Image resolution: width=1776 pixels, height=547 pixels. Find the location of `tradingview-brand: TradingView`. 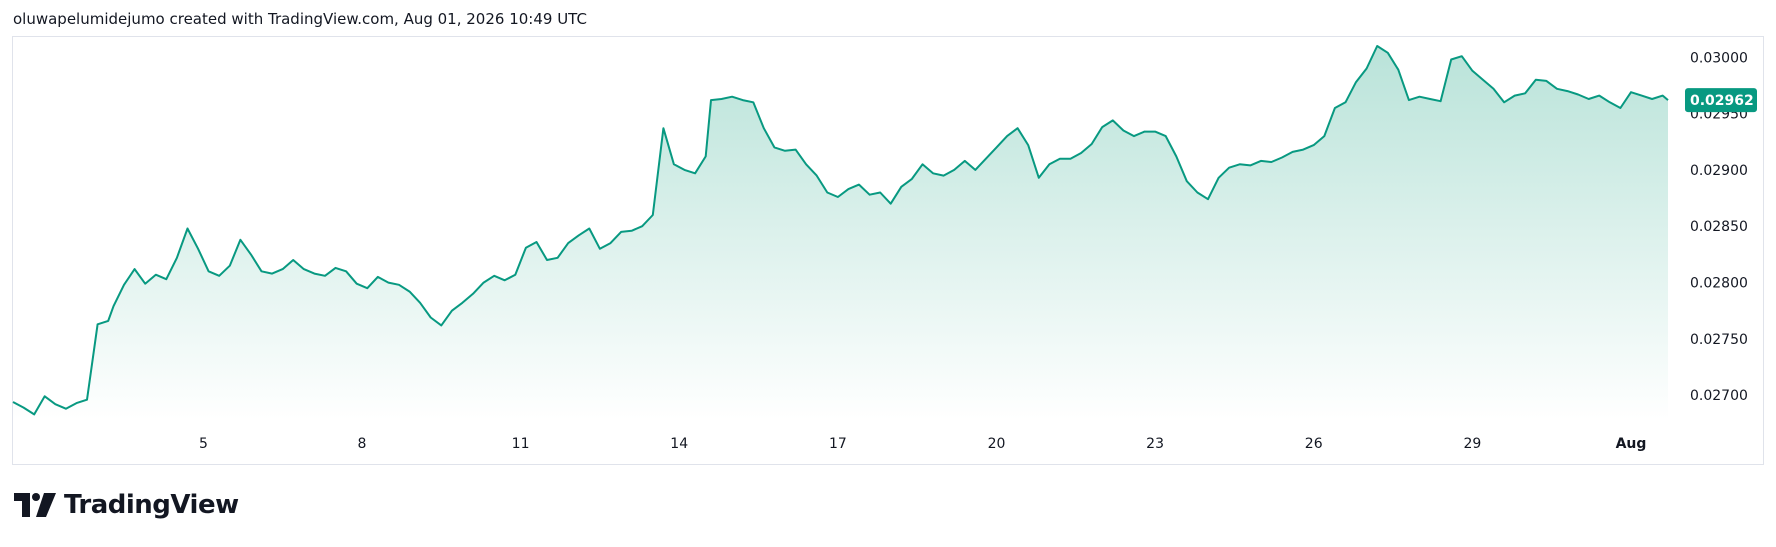

tradingview-brand: TradingView is located at coordinates (126, 505).